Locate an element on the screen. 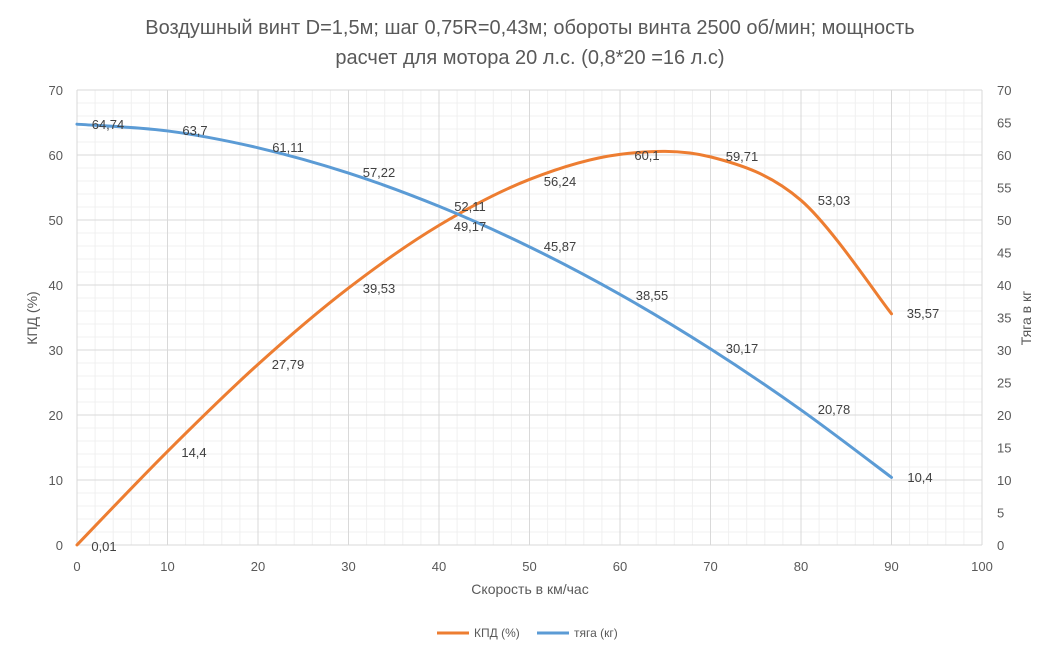 Image resolution: width=1059 pixels, height=661 pixels. legend-label: КПД (%) is located at coordinates (497, 633).